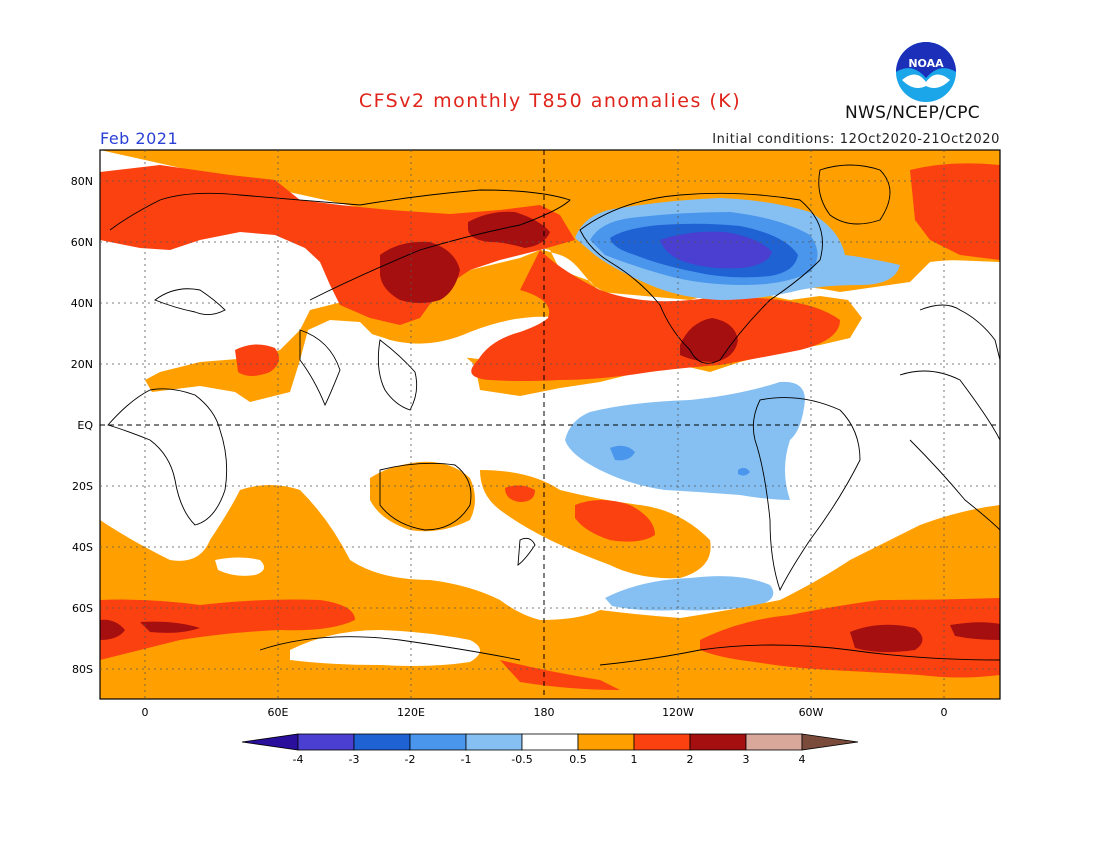 The height and width of the screenshot is (850, 1100). Describe the element at coordinates (634, 759) in the screenshot. I see `colorbar-label-p1: 1` at that location.